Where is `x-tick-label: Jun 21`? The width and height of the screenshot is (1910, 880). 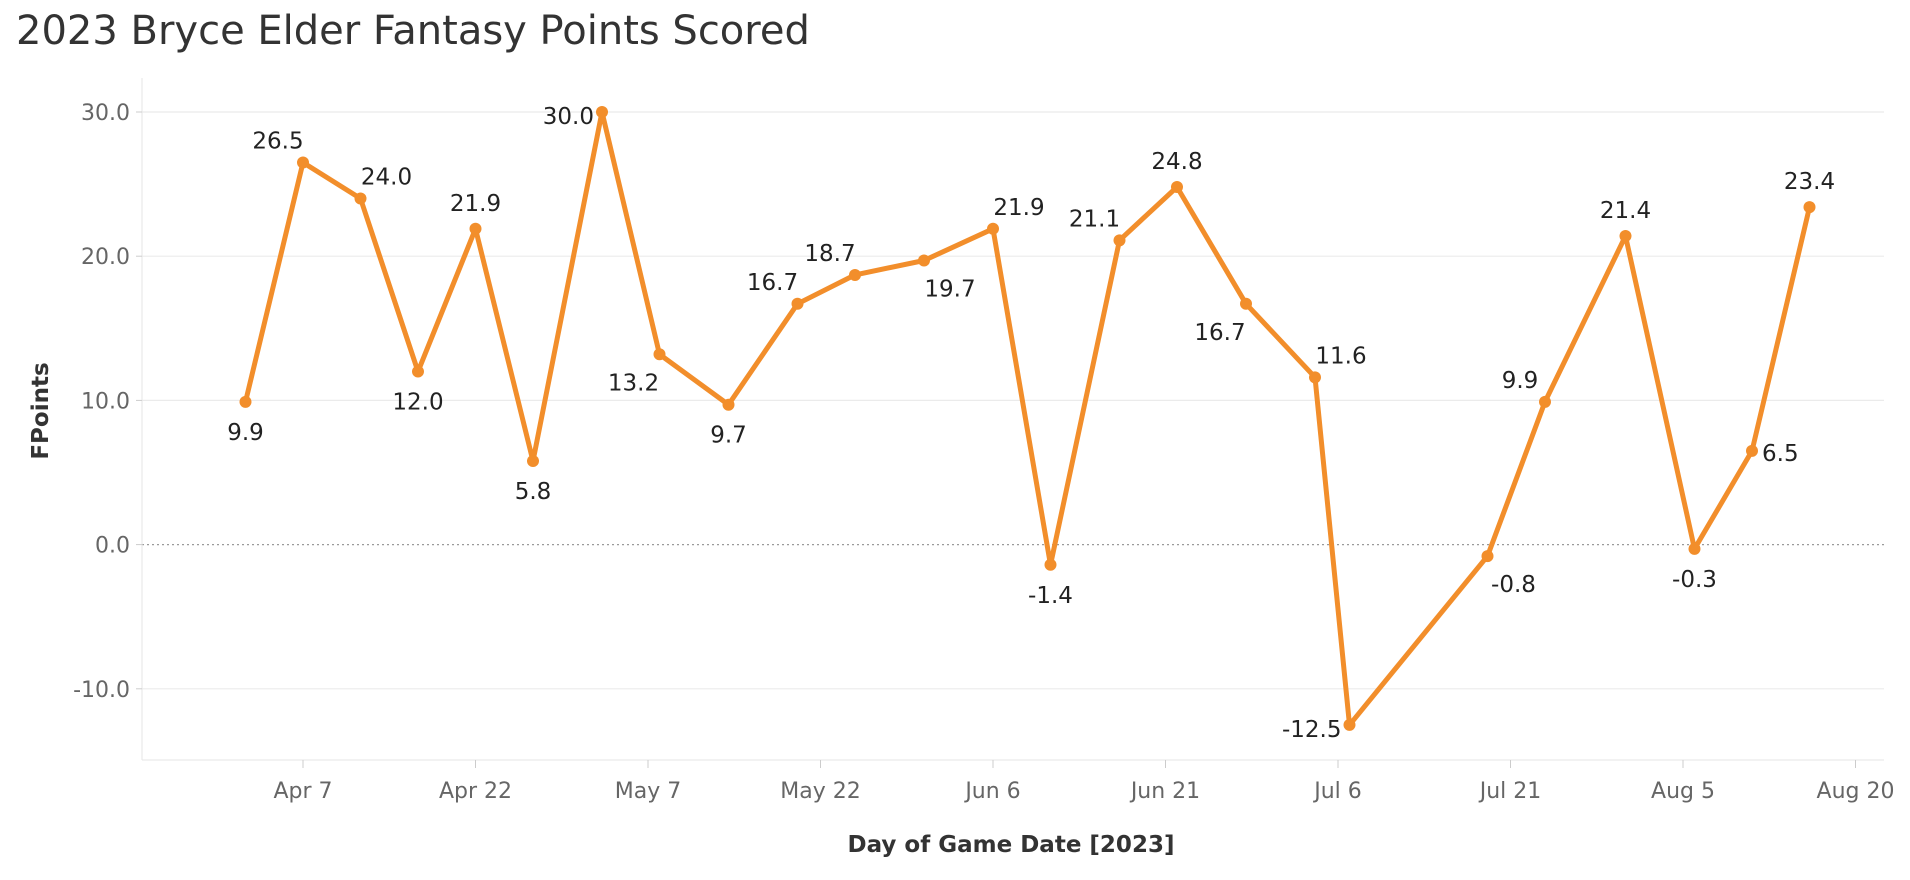 x-tick-label: Jun 21 is located at coordinates (1164, 791).